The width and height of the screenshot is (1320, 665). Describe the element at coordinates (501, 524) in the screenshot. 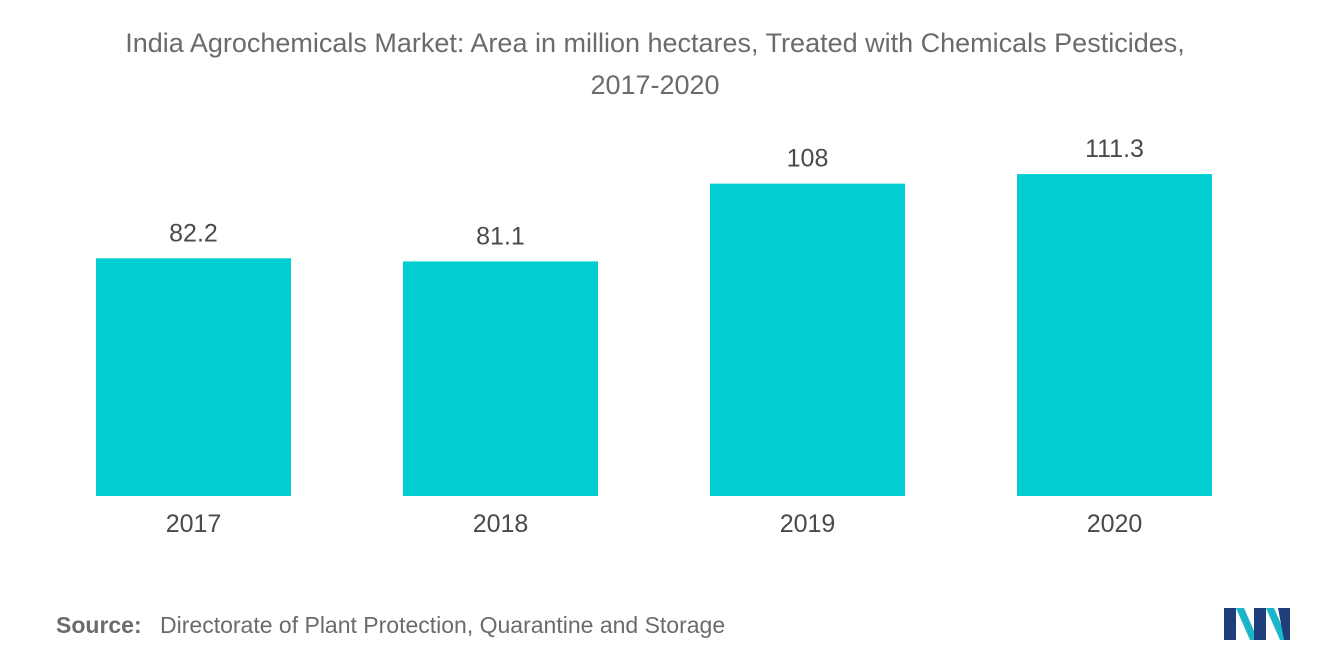

I see `x-tick-label-2018: 2018` at that location.